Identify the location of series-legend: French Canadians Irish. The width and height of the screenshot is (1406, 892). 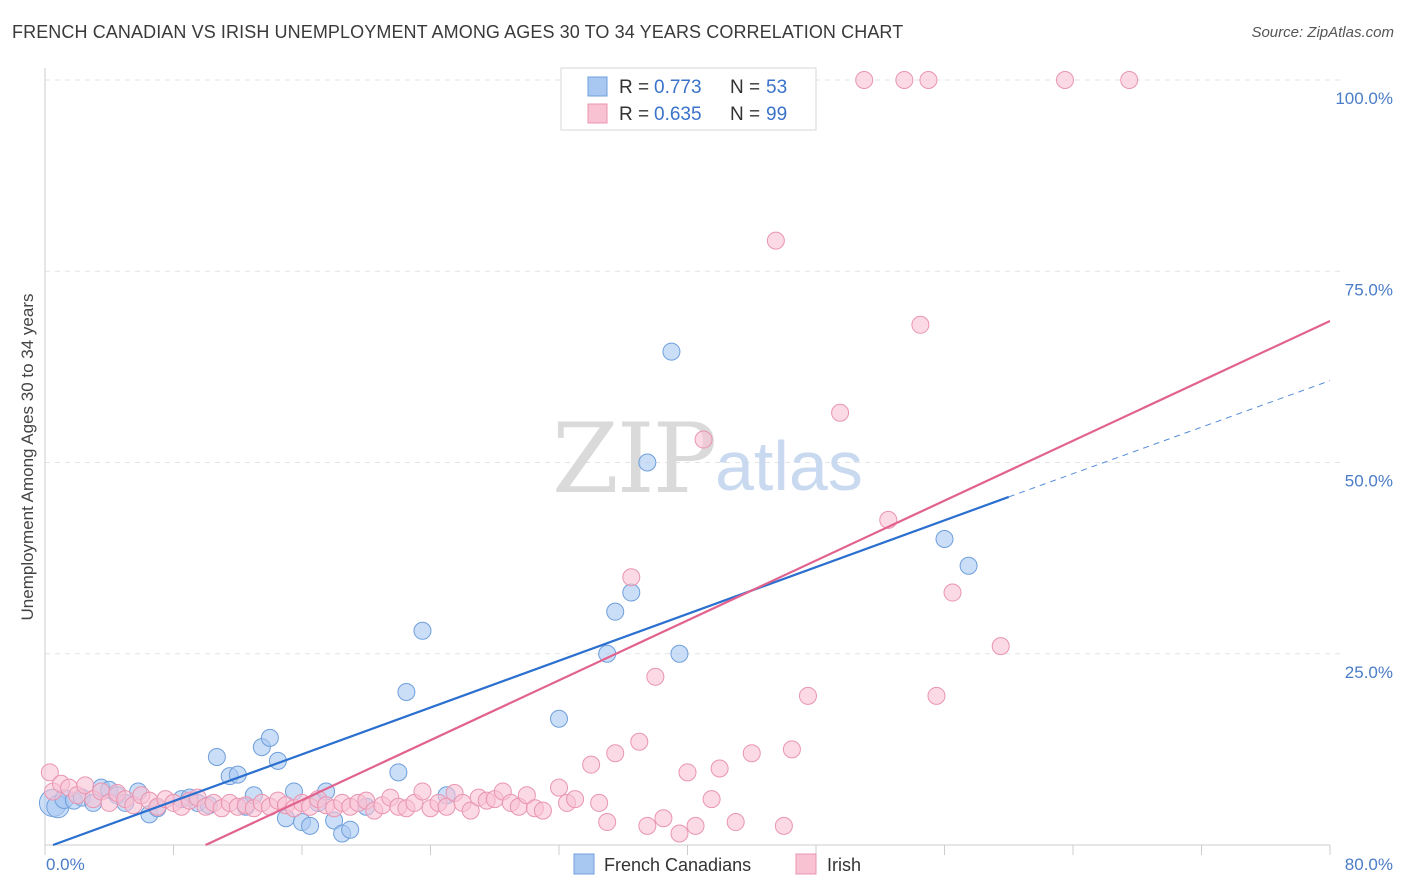
(717, 864).